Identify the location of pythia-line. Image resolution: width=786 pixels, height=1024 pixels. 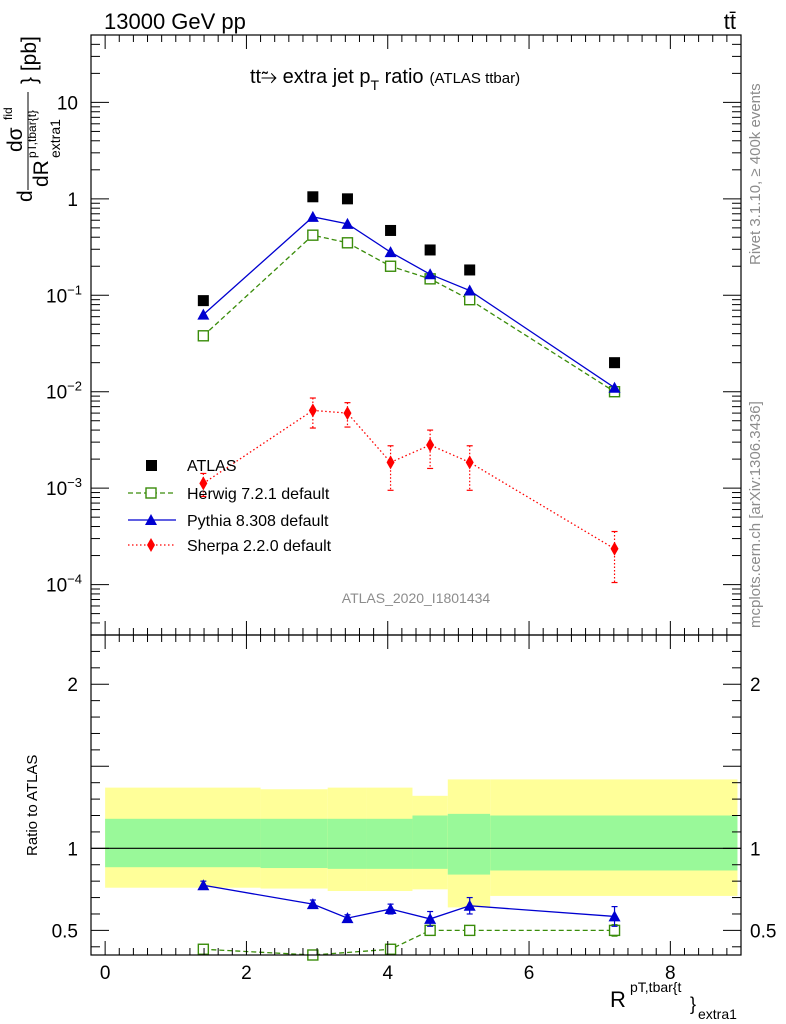
(408, 302).